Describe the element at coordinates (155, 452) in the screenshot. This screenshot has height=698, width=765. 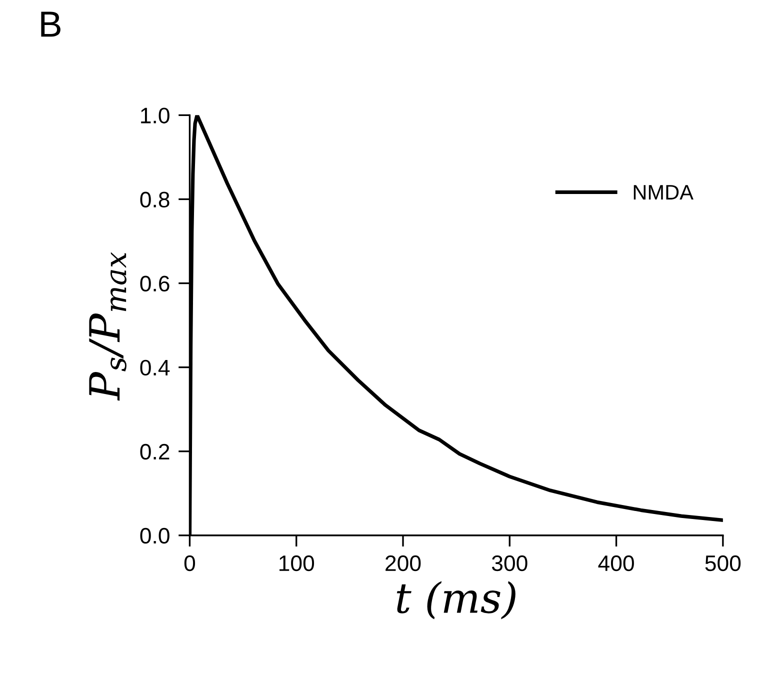
I see `y-tick-label: 0.2` at that location.